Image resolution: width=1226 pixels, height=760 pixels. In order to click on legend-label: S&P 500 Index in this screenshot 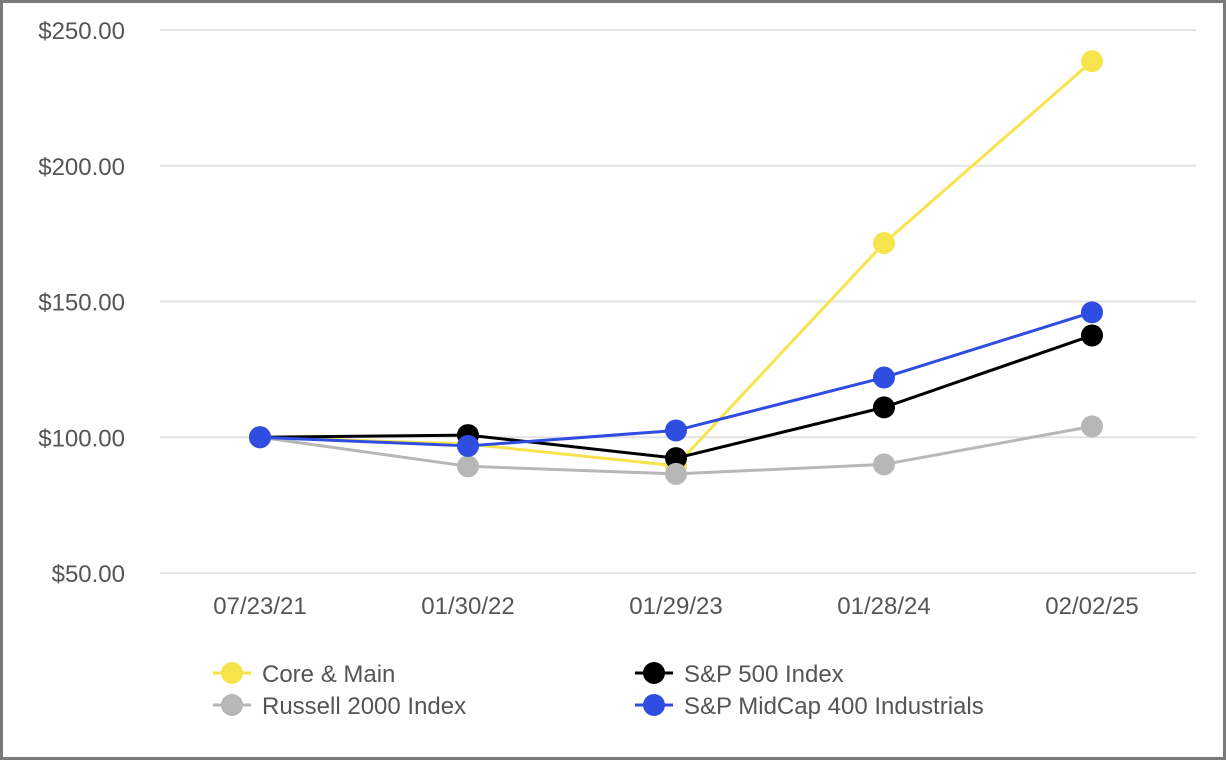, I will do `click(764, 674)`.